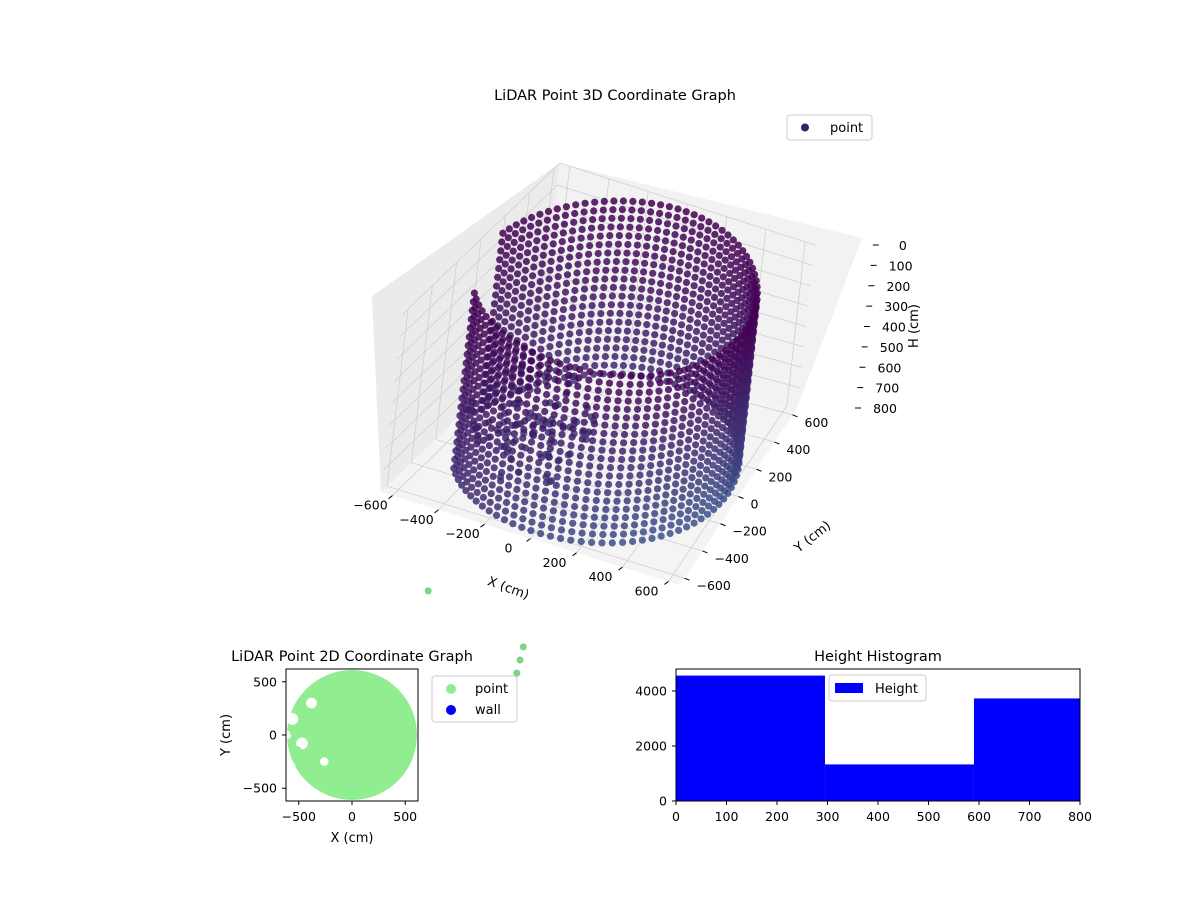 This screenshot has width=1200, height=900. What do you see at coordinates (647, 590) in the screenshot?
I see `x-tick-label: 600` at bounding box center [647, 590].